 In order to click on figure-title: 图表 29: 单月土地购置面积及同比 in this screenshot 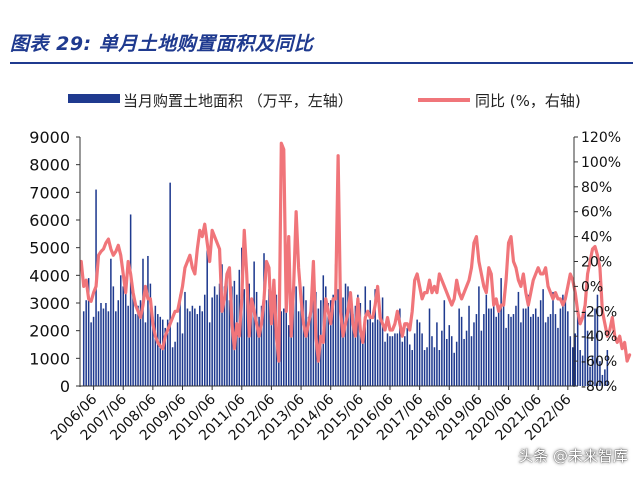, I will do `click(162, 44)`.